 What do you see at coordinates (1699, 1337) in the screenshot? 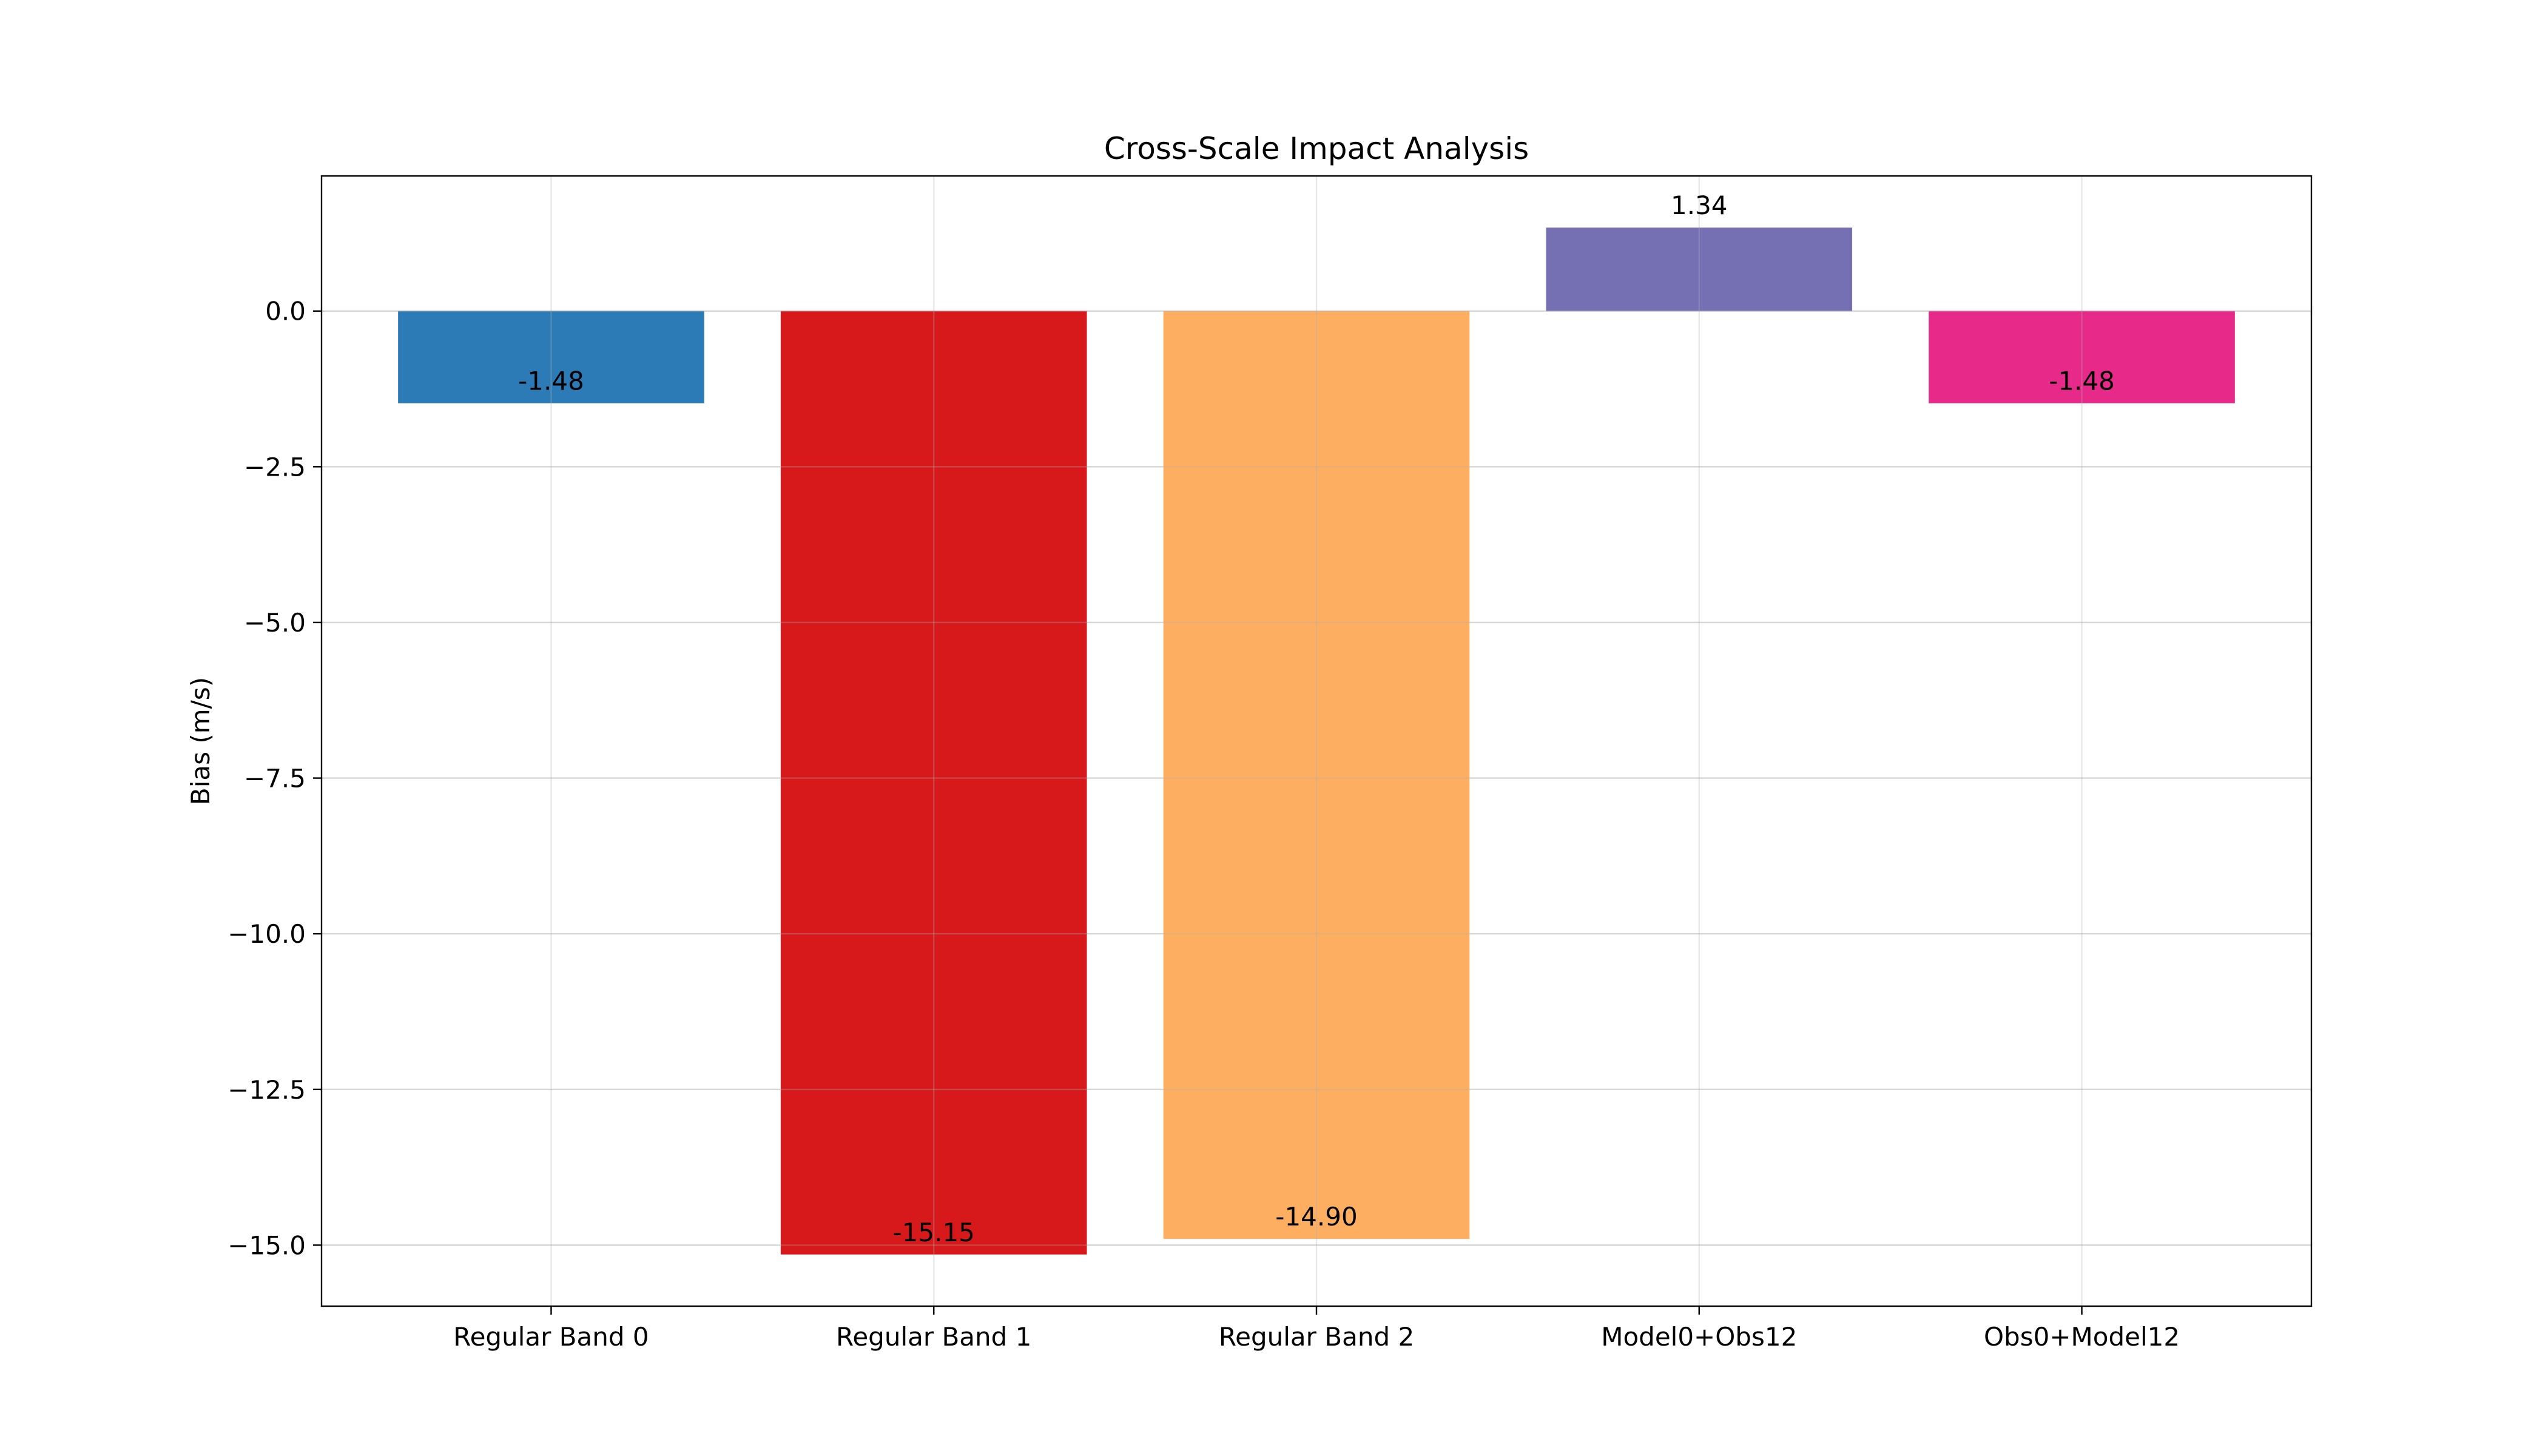
I see `x-tick-label: Model0+Obs12` at bounding box center [1699, 1337].